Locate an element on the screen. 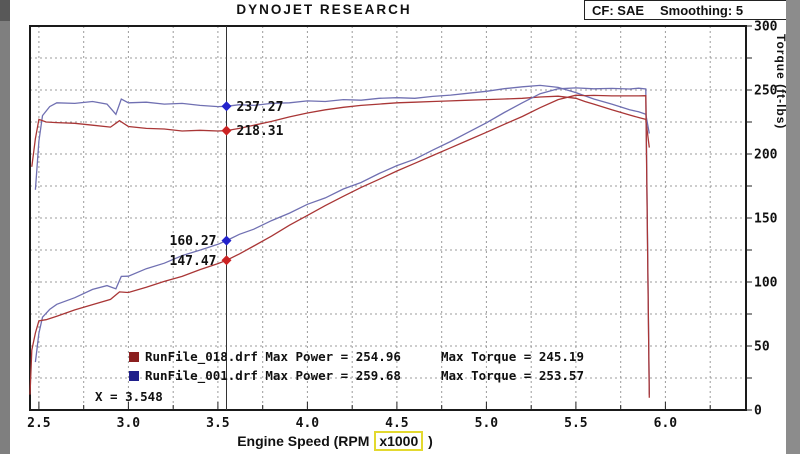 The width and height of the screenshot is (800, 454). svg-text: 0 is located at coordinates (758, 411).